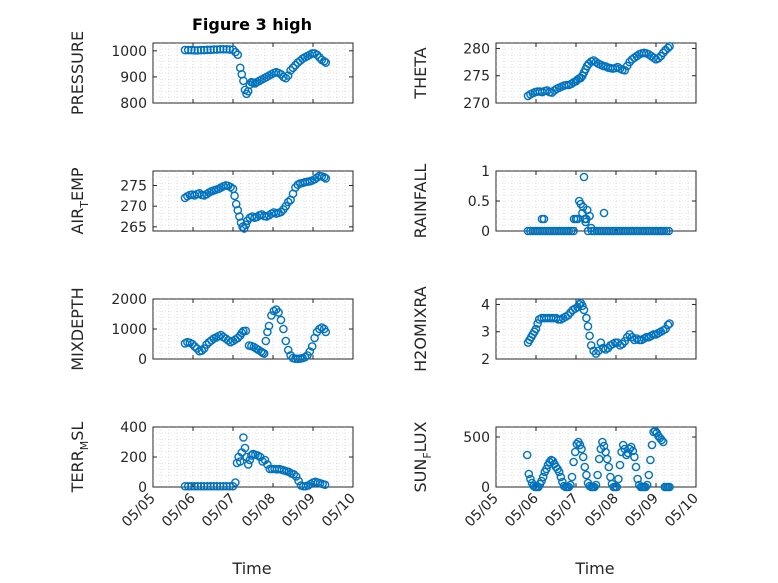 The image size is (778, 583). Describe the element at coordinates (259, 511) in the screenshot. I see `x-tick-label: 05/08` at that location.